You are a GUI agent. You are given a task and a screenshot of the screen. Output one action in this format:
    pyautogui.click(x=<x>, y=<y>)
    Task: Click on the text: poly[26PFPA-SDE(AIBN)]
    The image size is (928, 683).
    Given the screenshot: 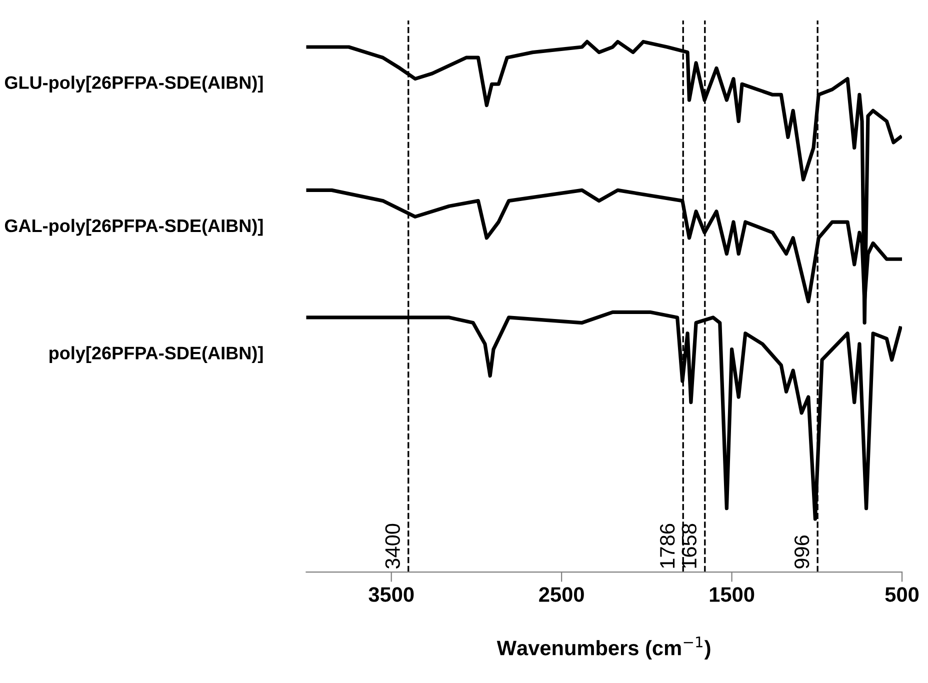 What is the action you would take?
    pyautogui.click(x=156, y=354)
    